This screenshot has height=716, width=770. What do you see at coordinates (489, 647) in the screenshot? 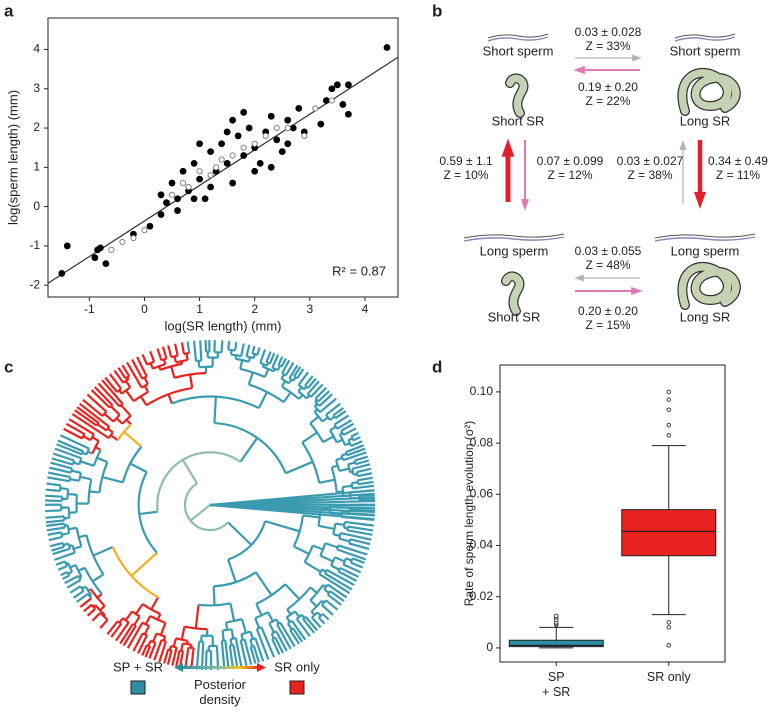
I see `y-tick-label: 0` at bounding box center [489, 647].